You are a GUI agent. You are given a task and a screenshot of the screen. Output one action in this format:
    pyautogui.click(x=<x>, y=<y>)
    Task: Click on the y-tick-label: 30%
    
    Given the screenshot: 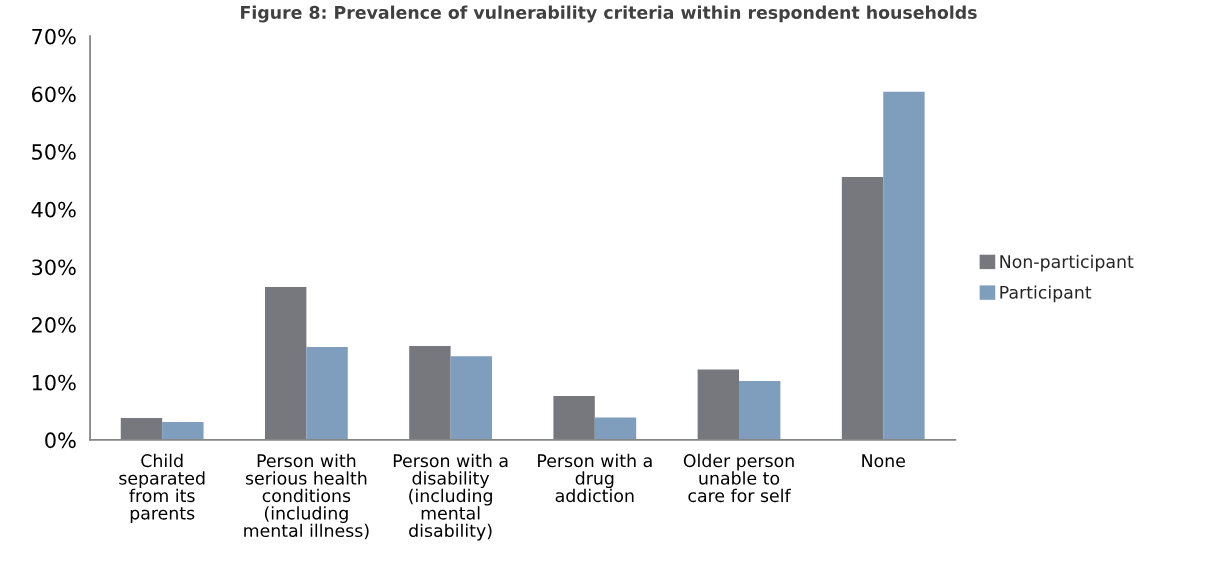 What is the action you would take?
    pyautogui.click(x=54, y=267)
    